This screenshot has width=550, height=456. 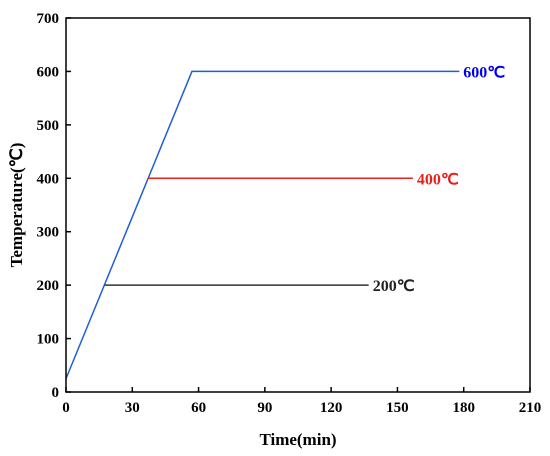 What do you see at coordinates (198, 408) in the screenshot?
I see `x-tick-label: 60` at bounding box center [198, 408].